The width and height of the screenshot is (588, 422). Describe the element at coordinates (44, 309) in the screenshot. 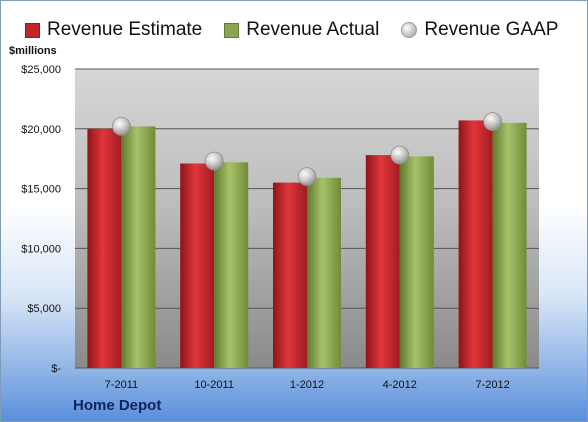

I see `y-tick-label: $5,000` at that location.